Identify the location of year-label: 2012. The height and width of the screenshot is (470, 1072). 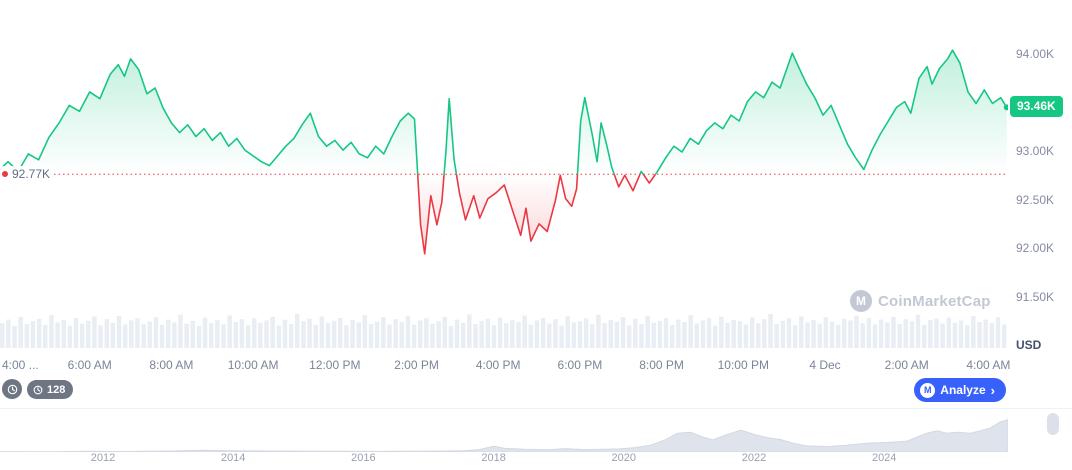
(103, 458).